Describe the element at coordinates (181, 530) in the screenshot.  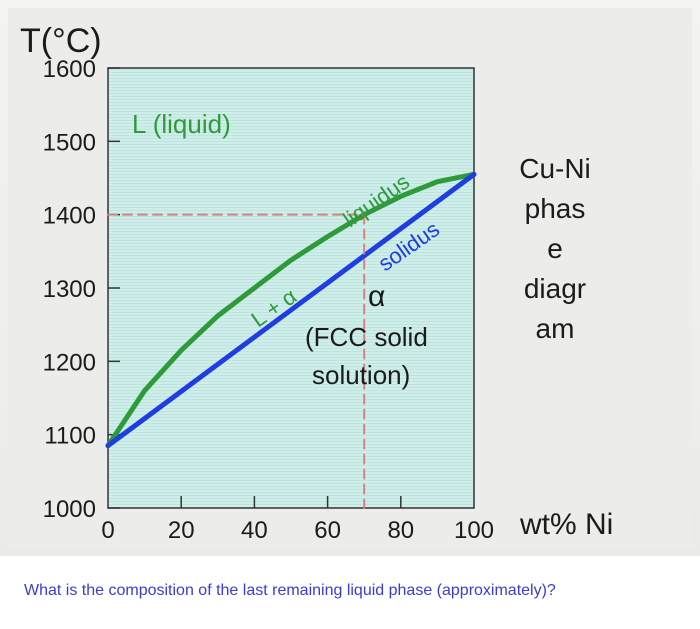
I see `x-tick-label: 20` at that location.